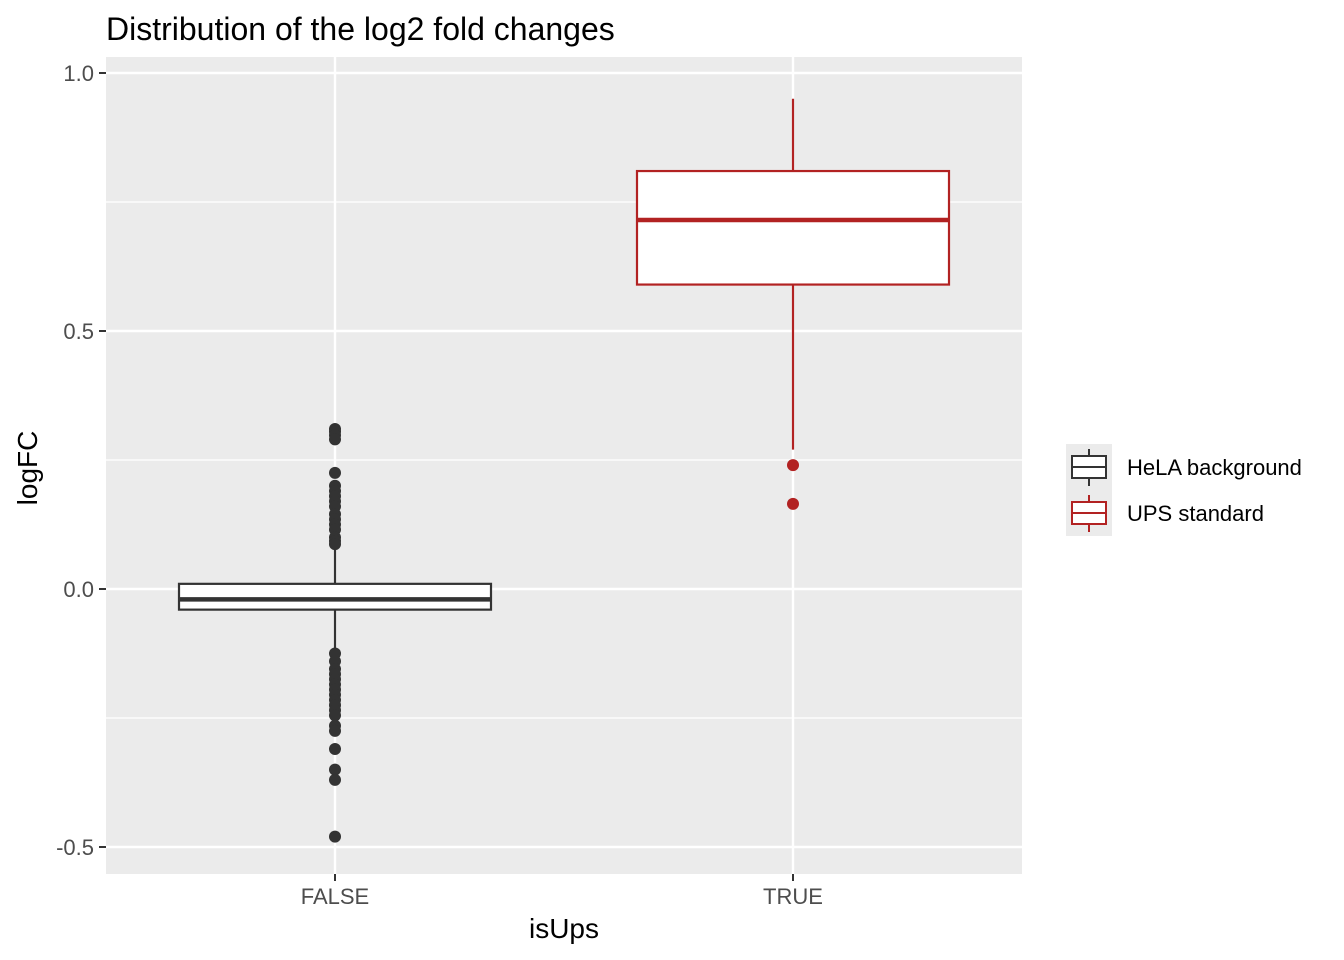 This screenshot has width=1344, height=960. Describe the element at coordinates (564, 928) in the screenshot. I see `x-axis-title: isUps` at that location.